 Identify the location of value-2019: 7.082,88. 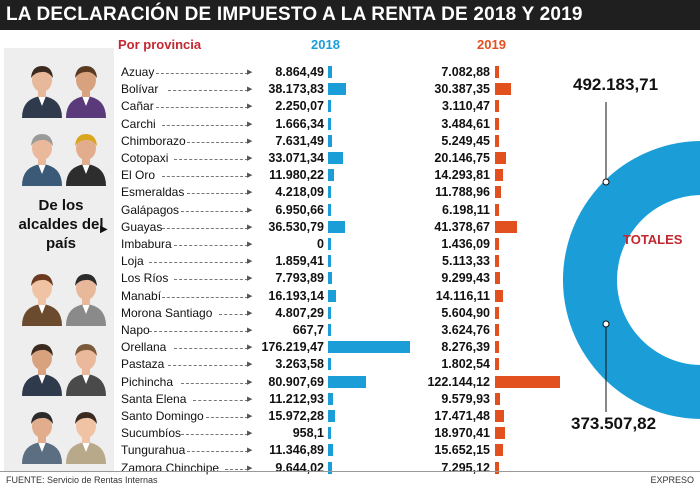
(465, 72).